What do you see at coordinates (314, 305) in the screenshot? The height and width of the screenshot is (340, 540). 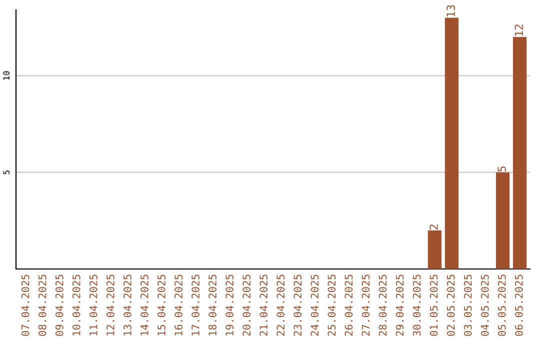 I see `x-tick-label: 24.04.2025` at bounding box center [314, 305].